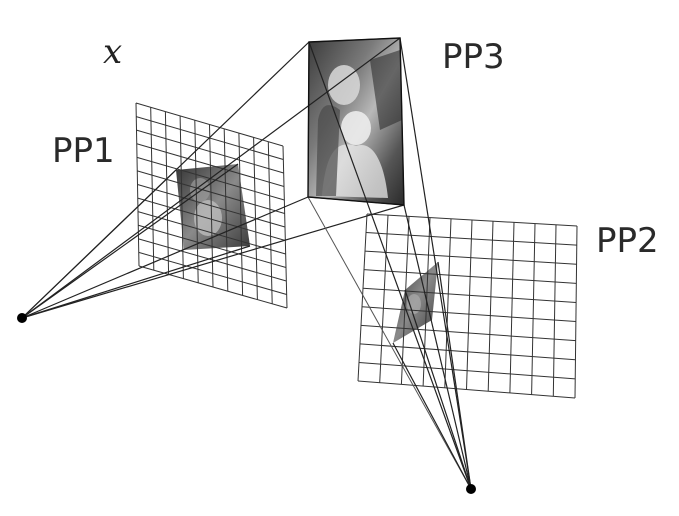 This screenshot has width=679, height=516. I want to click on label-pp2: PP2, so click(627, 241).